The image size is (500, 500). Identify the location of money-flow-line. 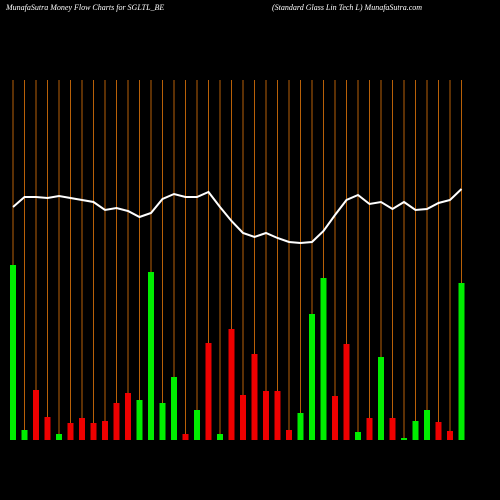
(237, 216).